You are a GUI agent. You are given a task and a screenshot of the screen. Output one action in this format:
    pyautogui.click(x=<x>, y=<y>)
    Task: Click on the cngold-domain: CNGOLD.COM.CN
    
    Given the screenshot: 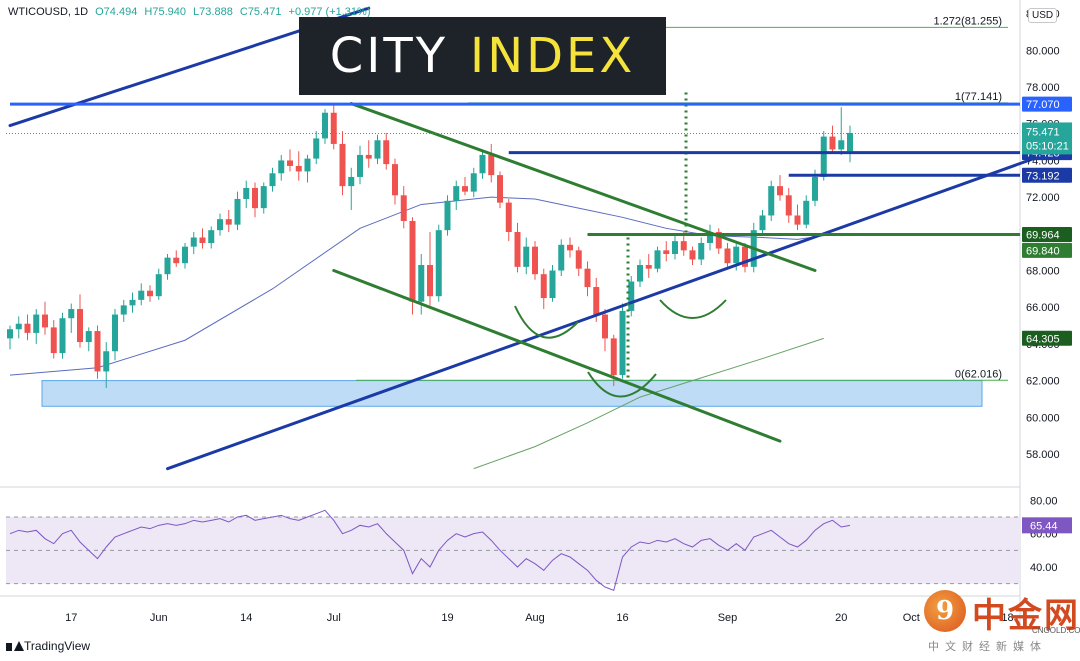 What is the action you would take?
    pyautogui.click(x=1056, y=630)
    